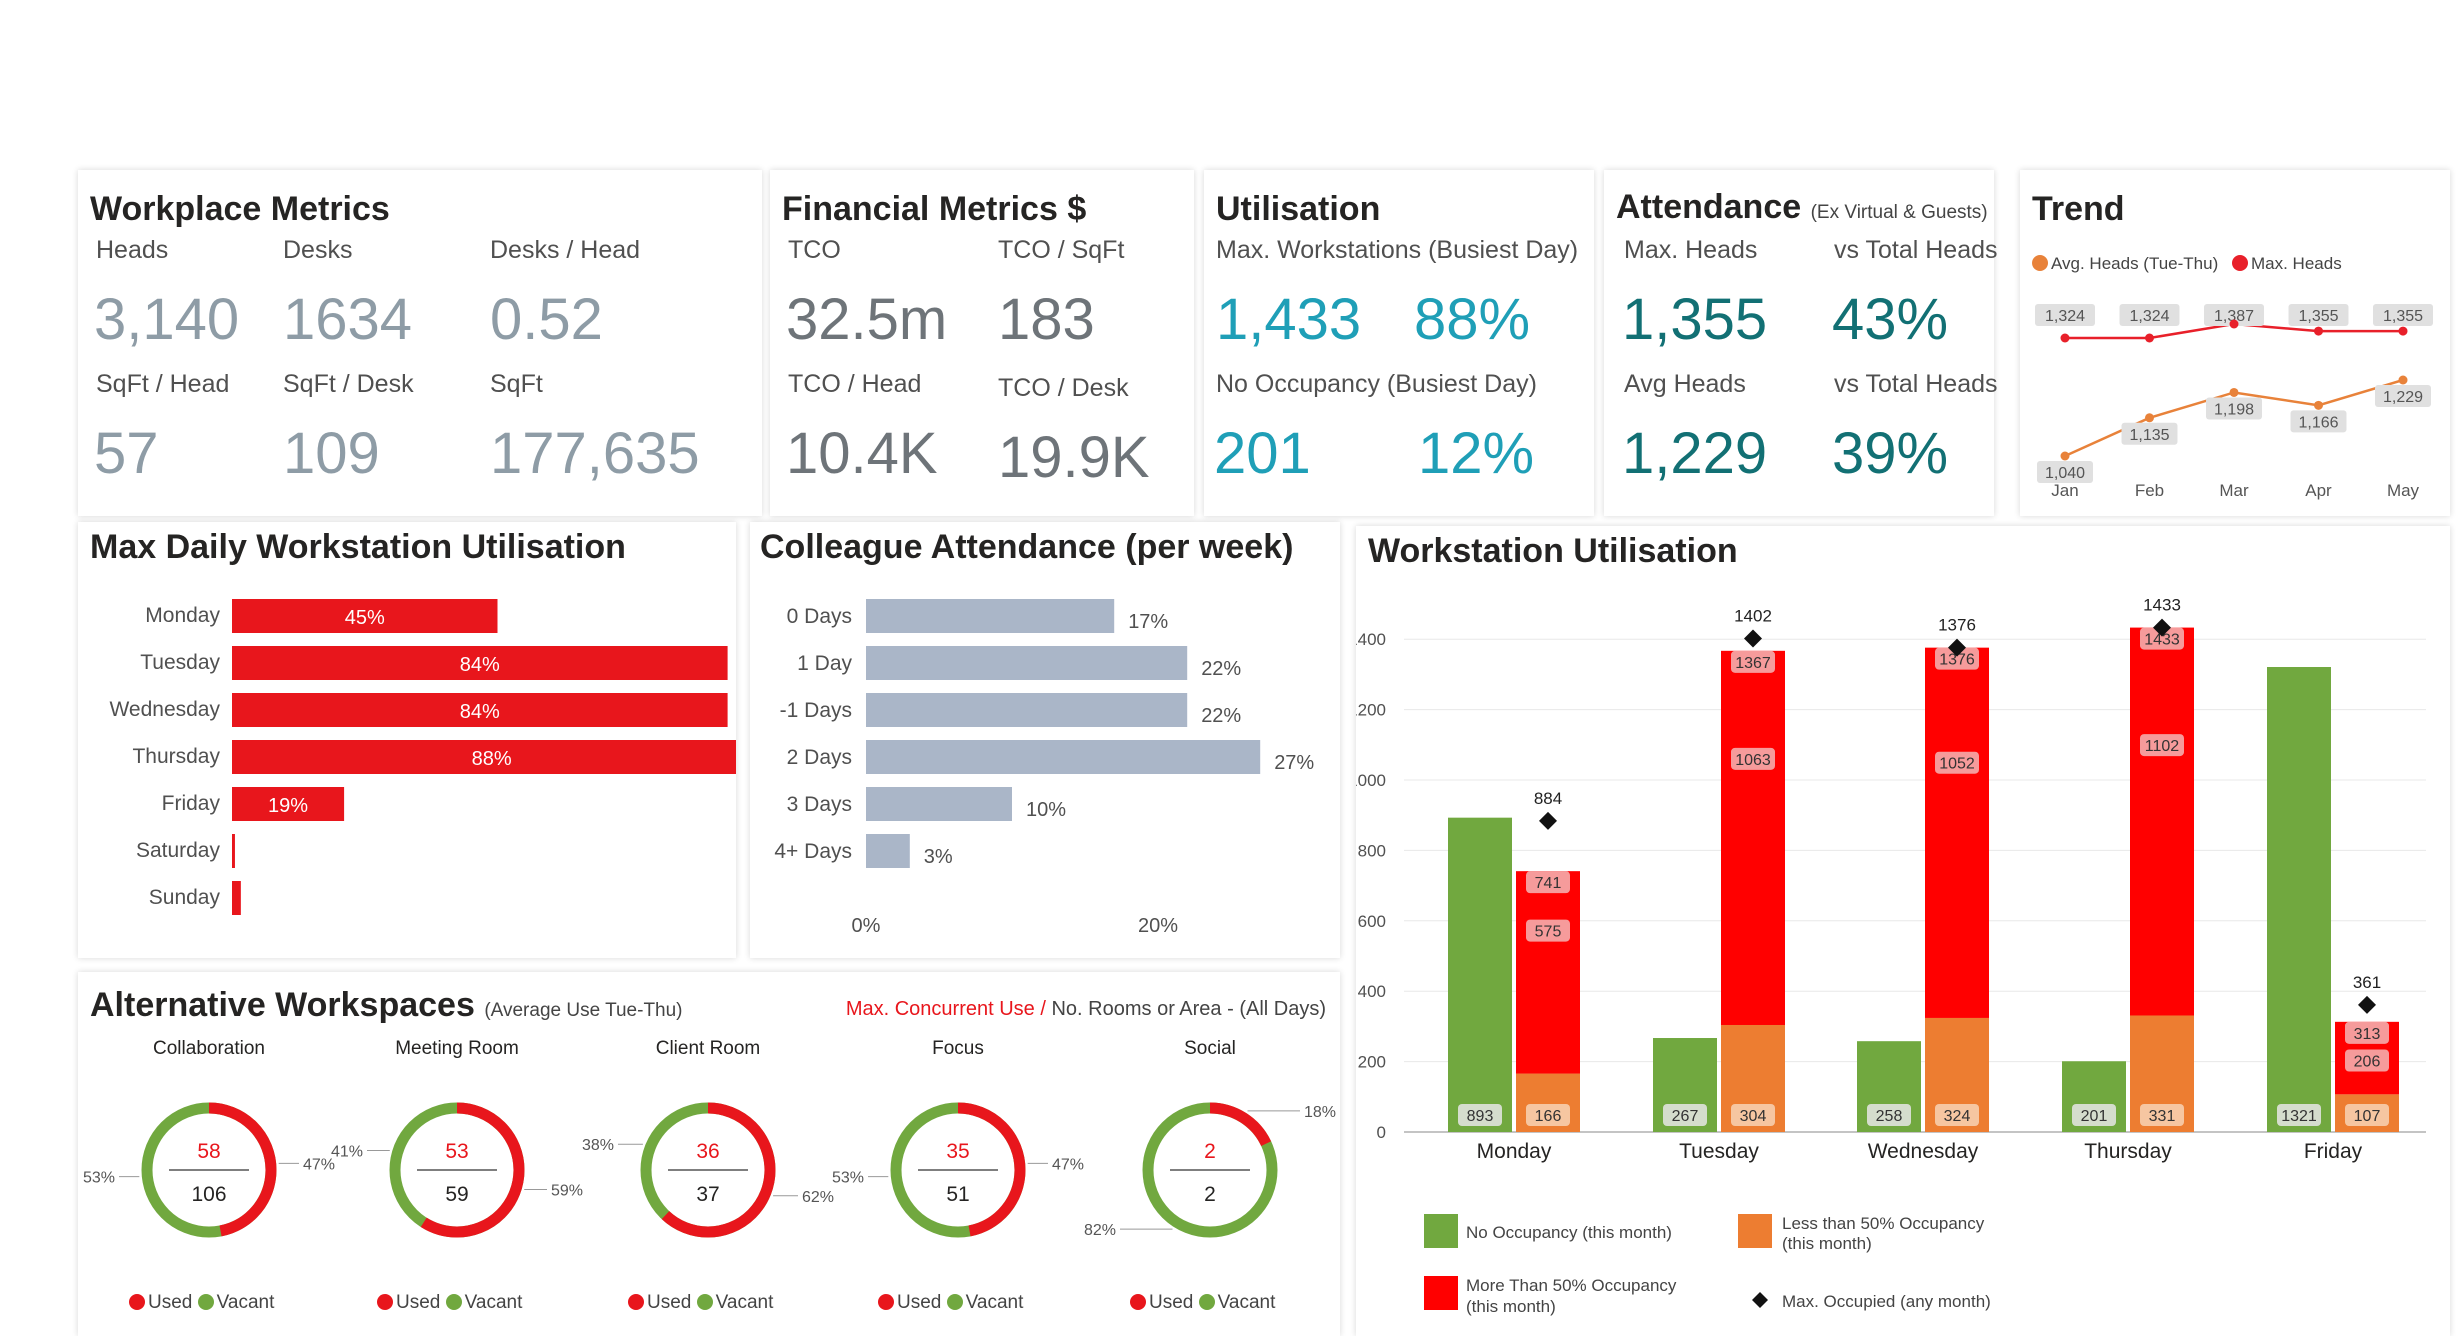 Image resolution: width=2460 pixels, height=1336 pixels. I want to click on coll-bar, so click(939, 804).